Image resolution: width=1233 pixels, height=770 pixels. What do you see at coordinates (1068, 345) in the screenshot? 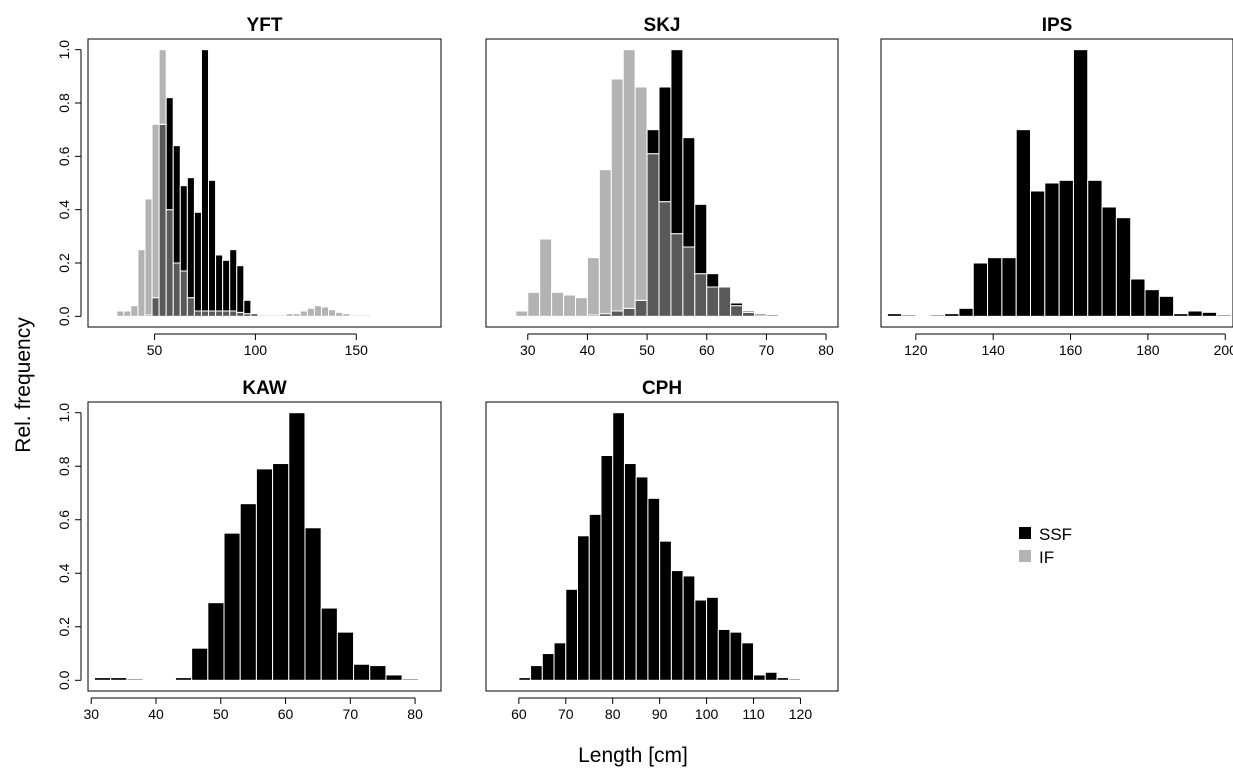
I see `x-axis-ips: 120 140 160 180 200` at bounding box center [1068, 345].